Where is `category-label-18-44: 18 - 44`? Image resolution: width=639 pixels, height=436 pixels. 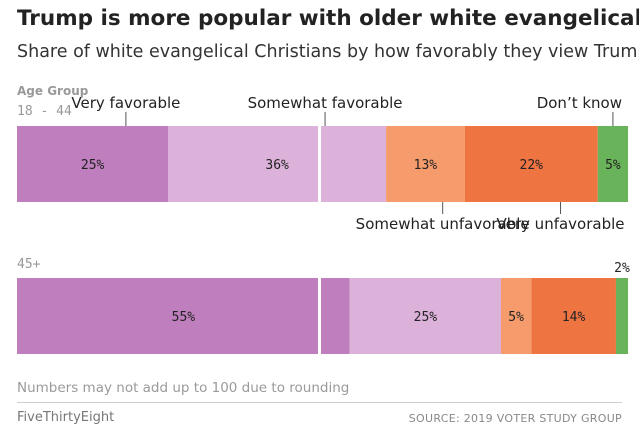 category-label-18-44: 18 - 44 is located at coordinates (44, 111).